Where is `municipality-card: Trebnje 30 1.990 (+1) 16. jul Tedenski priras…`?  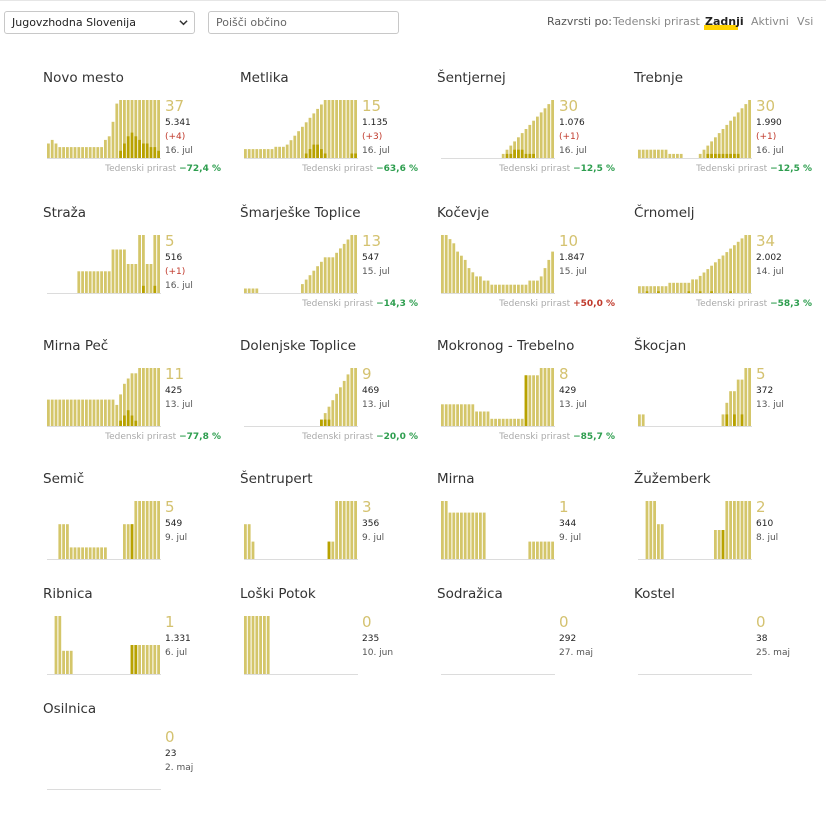 municipality-card: Trebnje 30 1.990 (+1) 16. jul Tedenski priras… is located at coordinates (729, 135).